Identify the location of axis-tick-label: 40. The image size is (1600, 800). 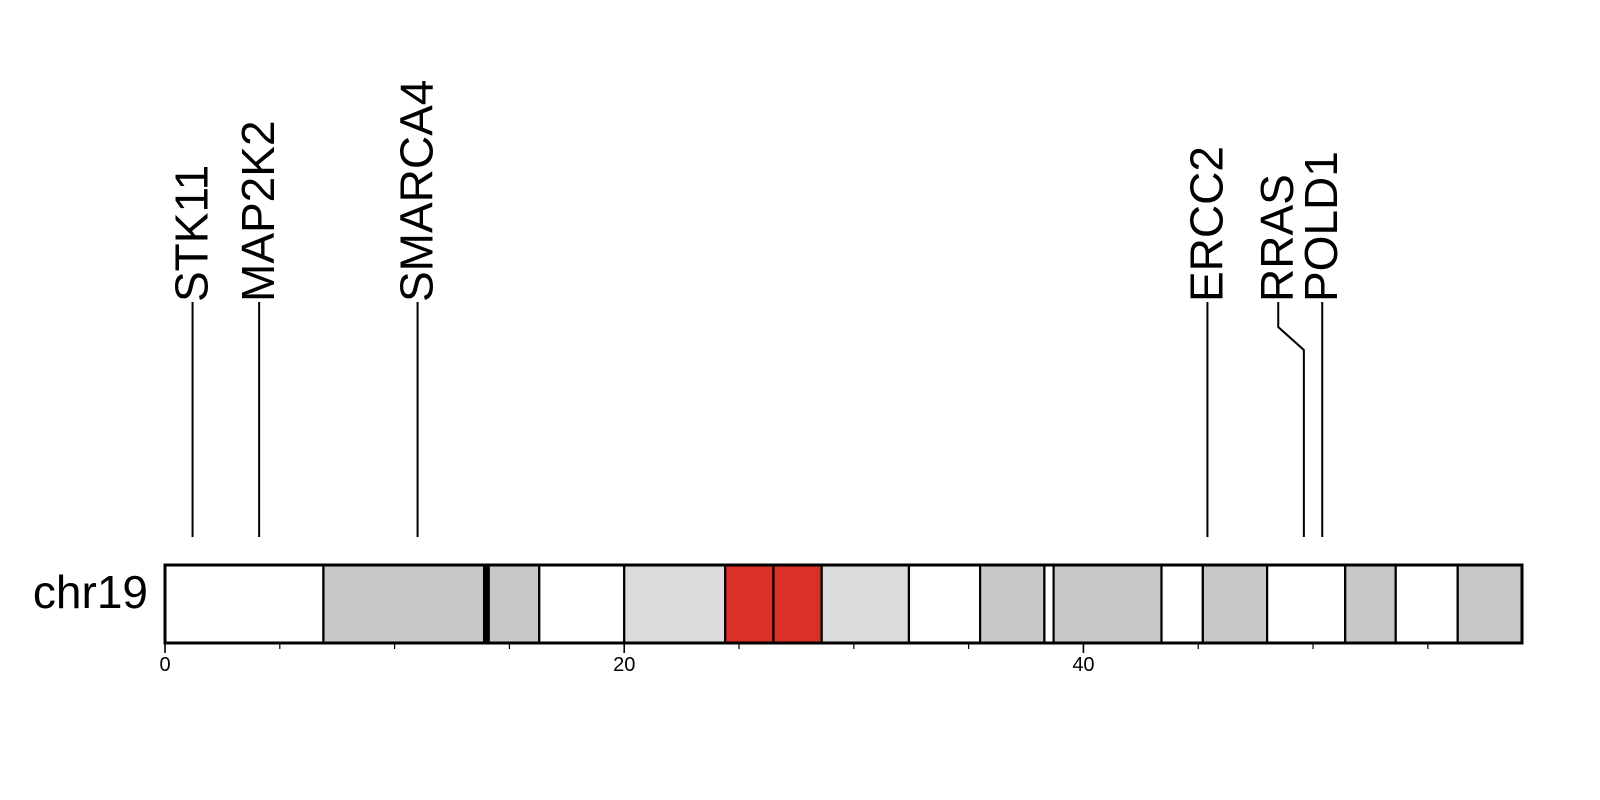
(1083, 665).